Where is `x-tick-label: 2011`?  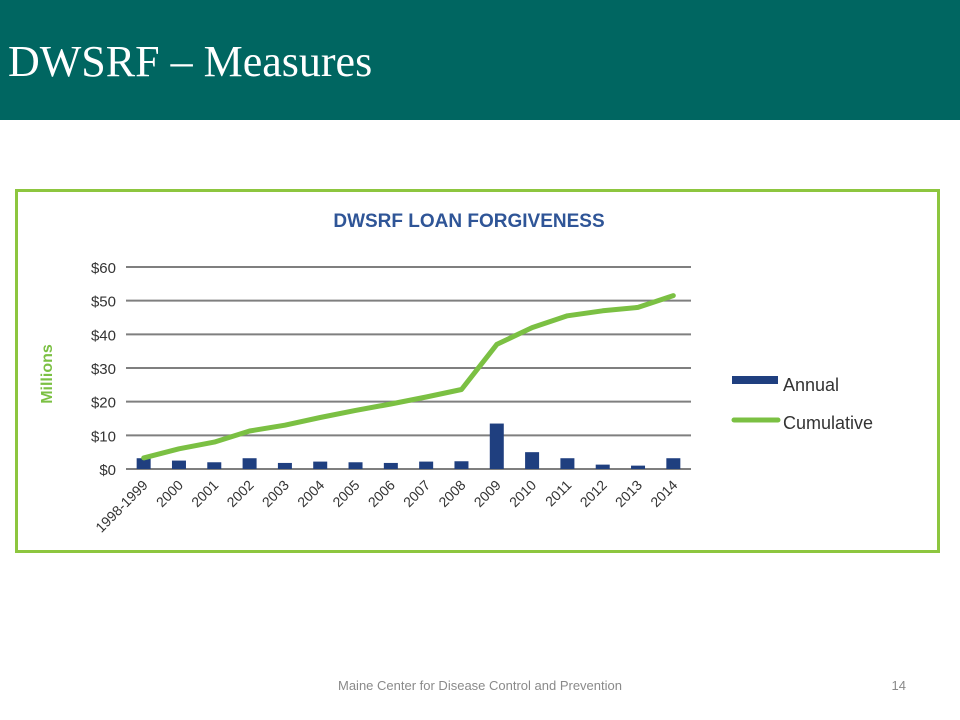 x-tick-label: 2011 is located at coordinates (558, 493).